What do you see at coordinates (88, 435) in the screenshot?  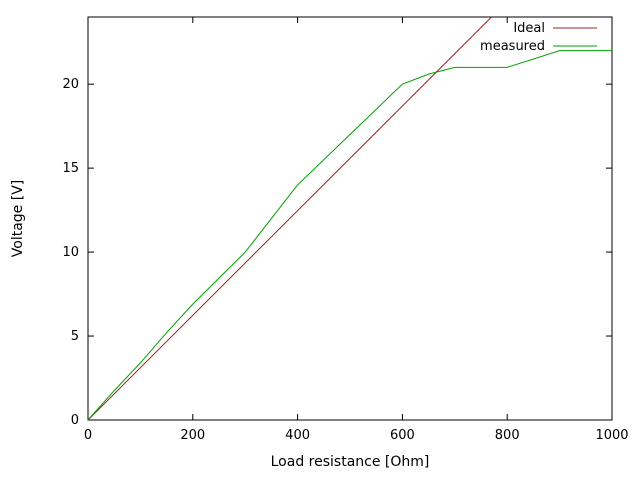 I see `x-tick-label: 0` at bounding box center [88, 435].